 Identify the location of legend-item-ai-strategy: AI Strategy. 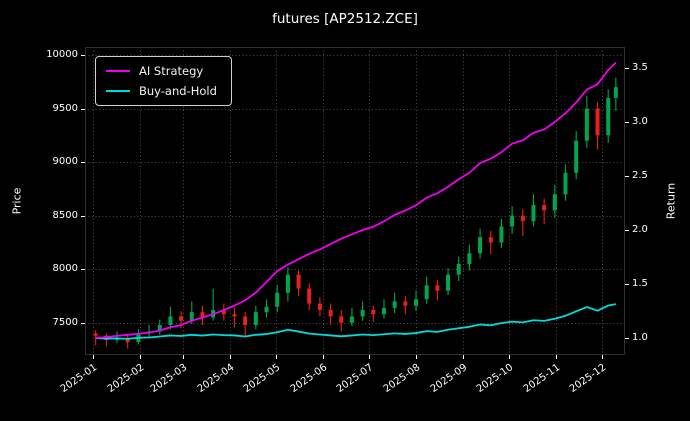
(161, 71).